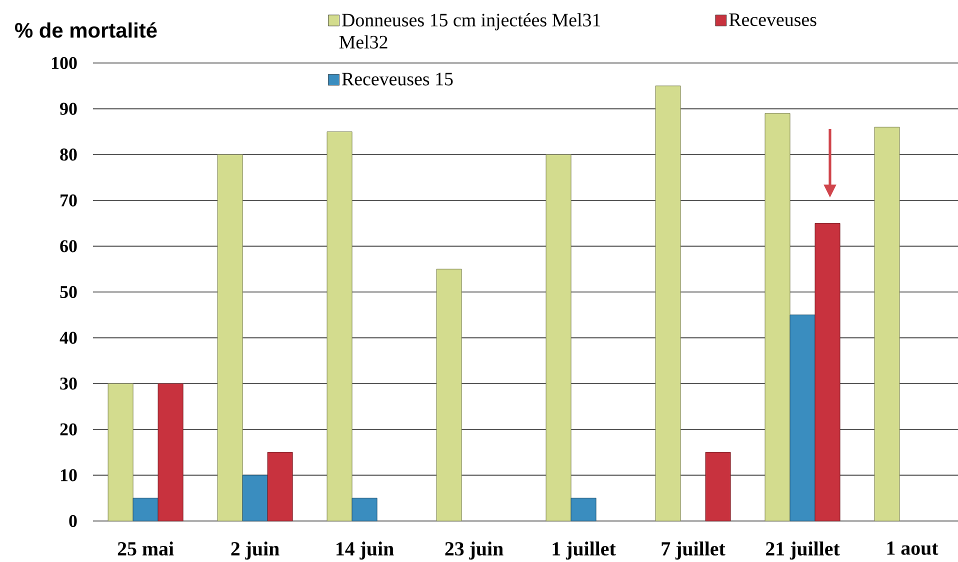  I want to click on x-tick-label: 21 juillet, so click(803, 551).